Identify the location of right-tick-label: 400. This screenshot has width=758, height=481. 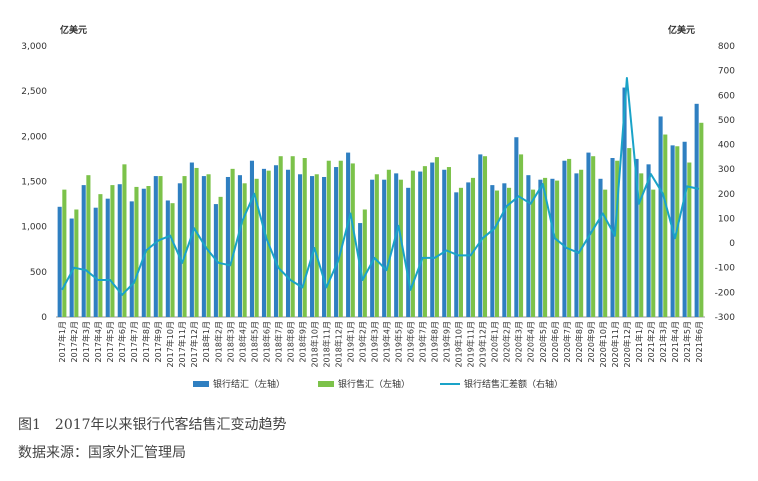
(726, 146).